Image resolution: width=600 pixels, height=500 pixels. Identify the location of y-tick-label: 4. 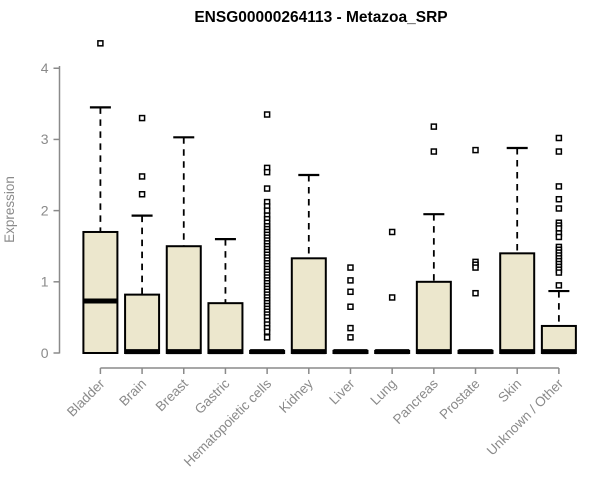
(45, 68).